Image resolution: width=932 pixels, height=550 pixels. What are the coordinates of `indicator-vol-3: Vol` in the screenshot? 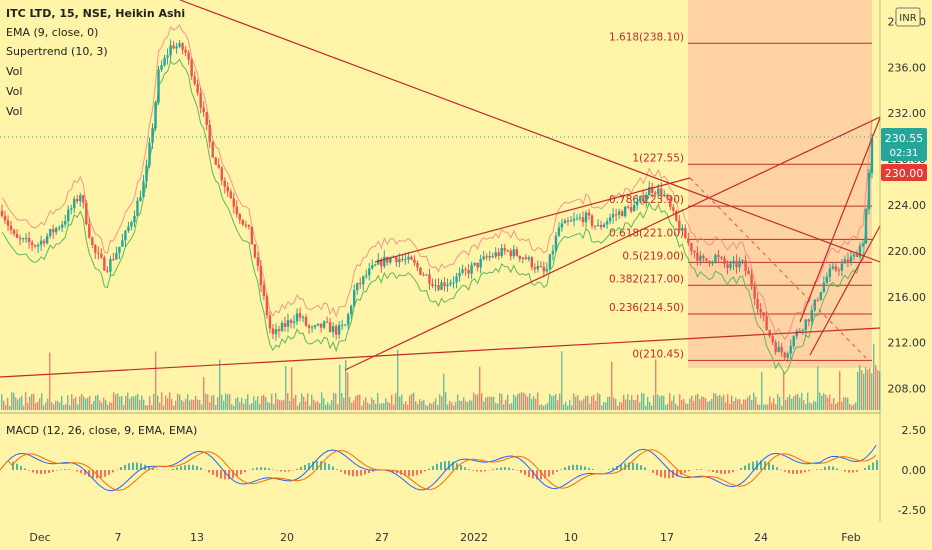 It's located at (14, 111).